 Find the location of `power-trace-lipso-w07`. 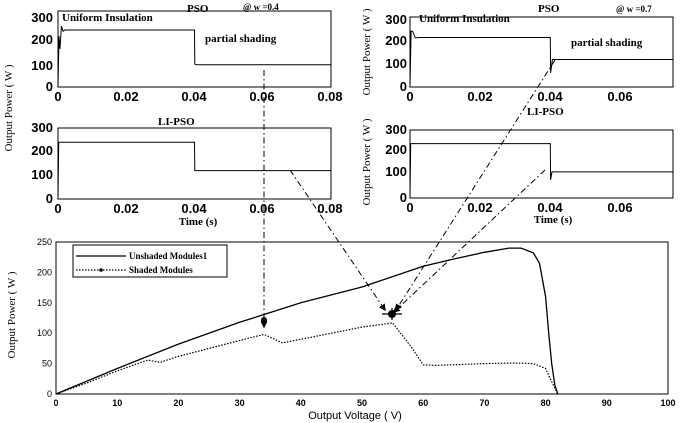

power-trace-lipso-w07 is located at coordinates (541, 171).